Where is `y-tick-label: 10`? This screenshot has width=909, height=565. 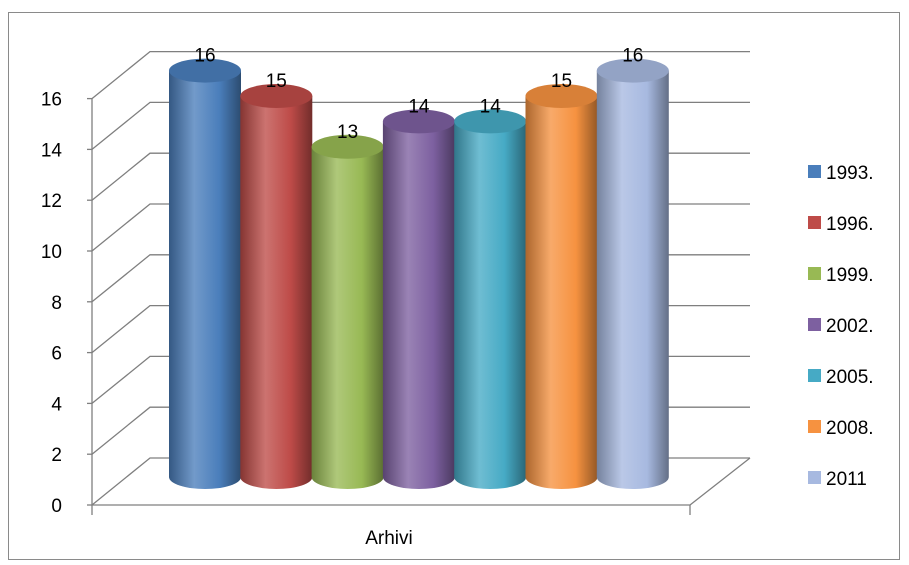 y-tick-label: 10 is located at coordinates (51, 252).